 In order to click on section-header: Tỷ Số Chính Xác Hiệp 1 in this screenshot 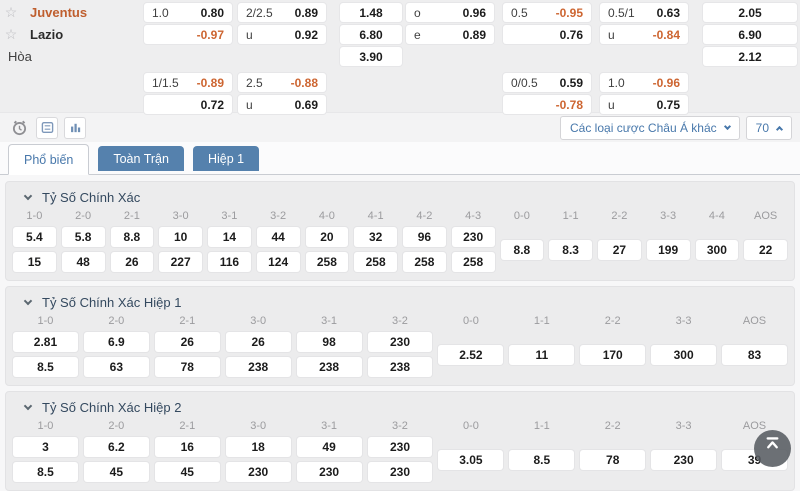, I will do `click(400, 302)`.